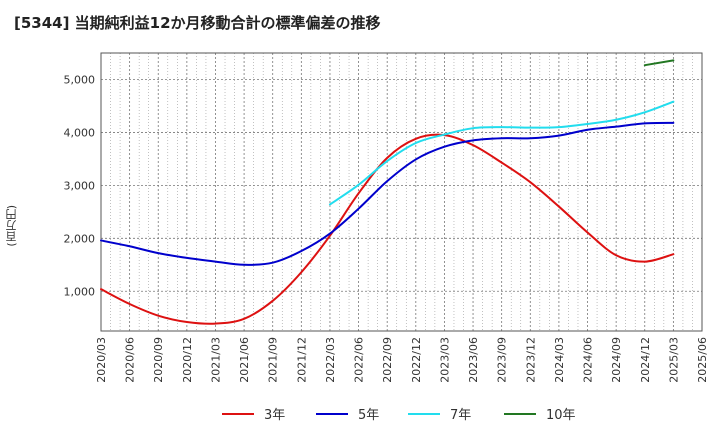 The image size is (720, 440). Describe the element at coordinates (273, 360) in the screenshot. I see `x-tick-label: 2021/09` at that location.